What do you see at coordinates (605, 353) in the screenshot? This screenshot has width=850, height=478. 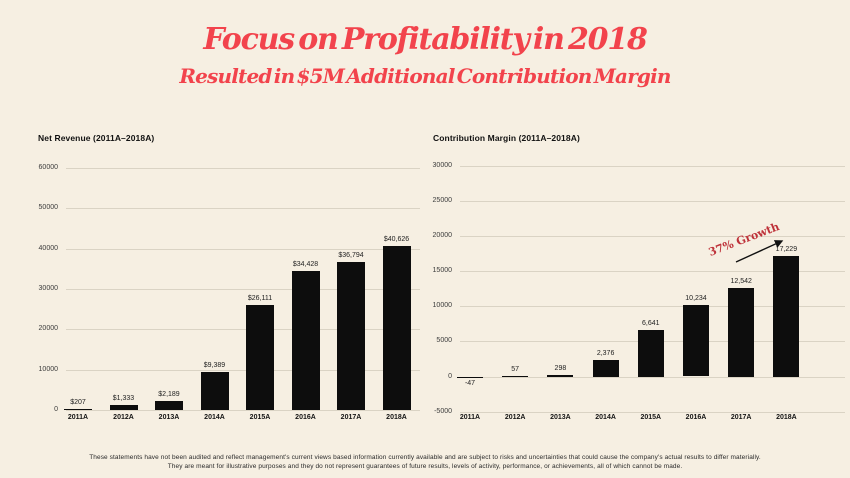 I see `bar-value-label: 2,376` at bounding box center [605, 353].